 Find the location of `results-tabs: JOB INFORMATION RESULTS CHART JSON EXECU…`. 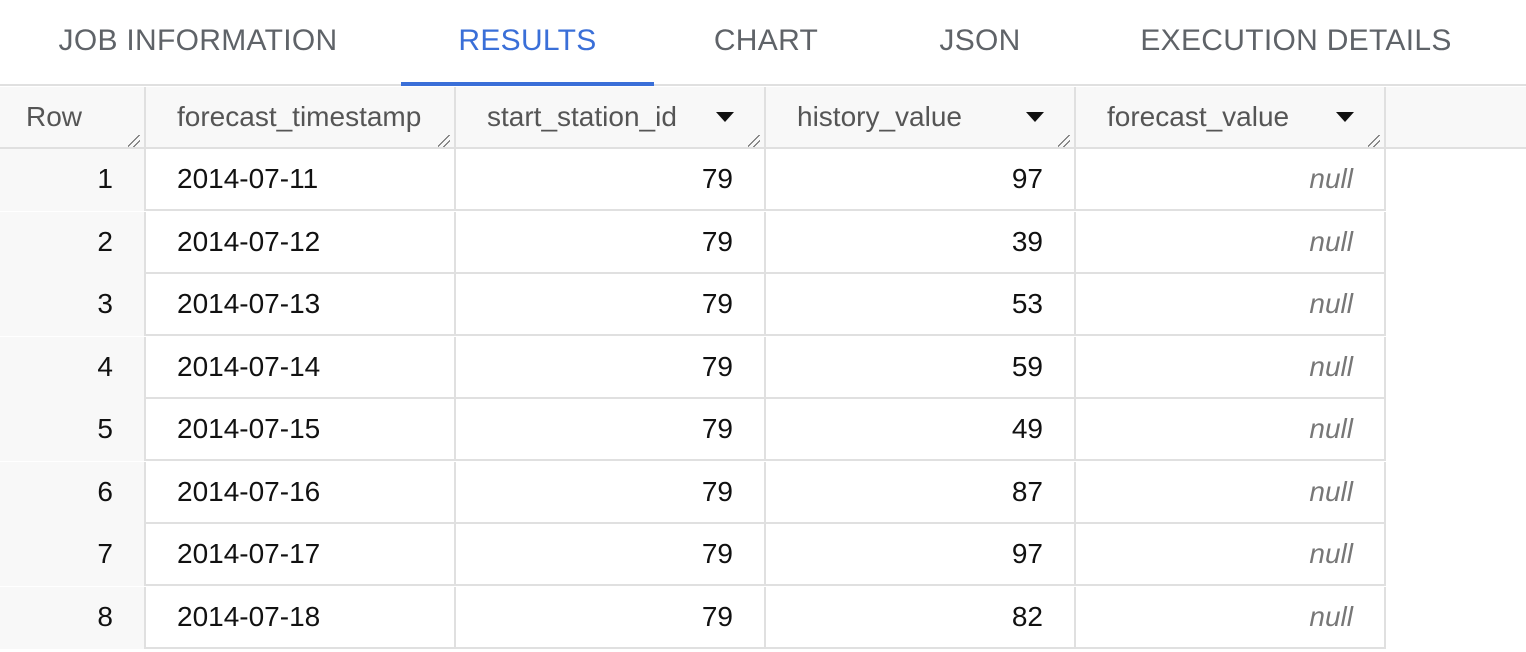

results-tabs: JOB INFORMATION RESULTS CHART JSON EXECU… is located at coordinates (763, 43).